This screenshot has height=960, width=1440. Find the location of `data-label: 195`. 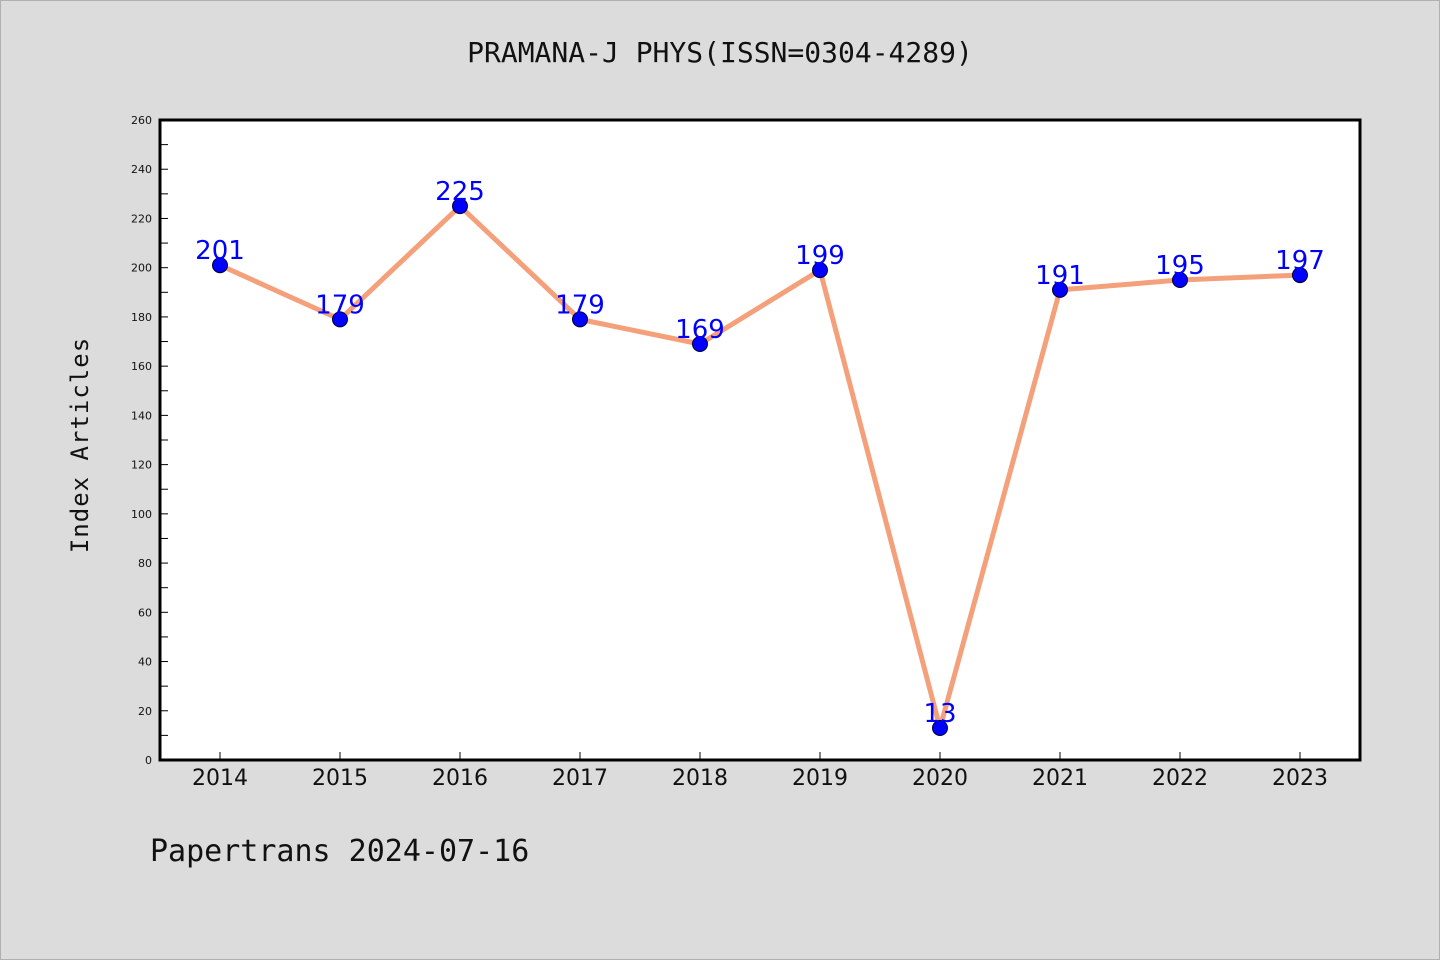

data-label: 195 is located at coordinates (1180, 266).